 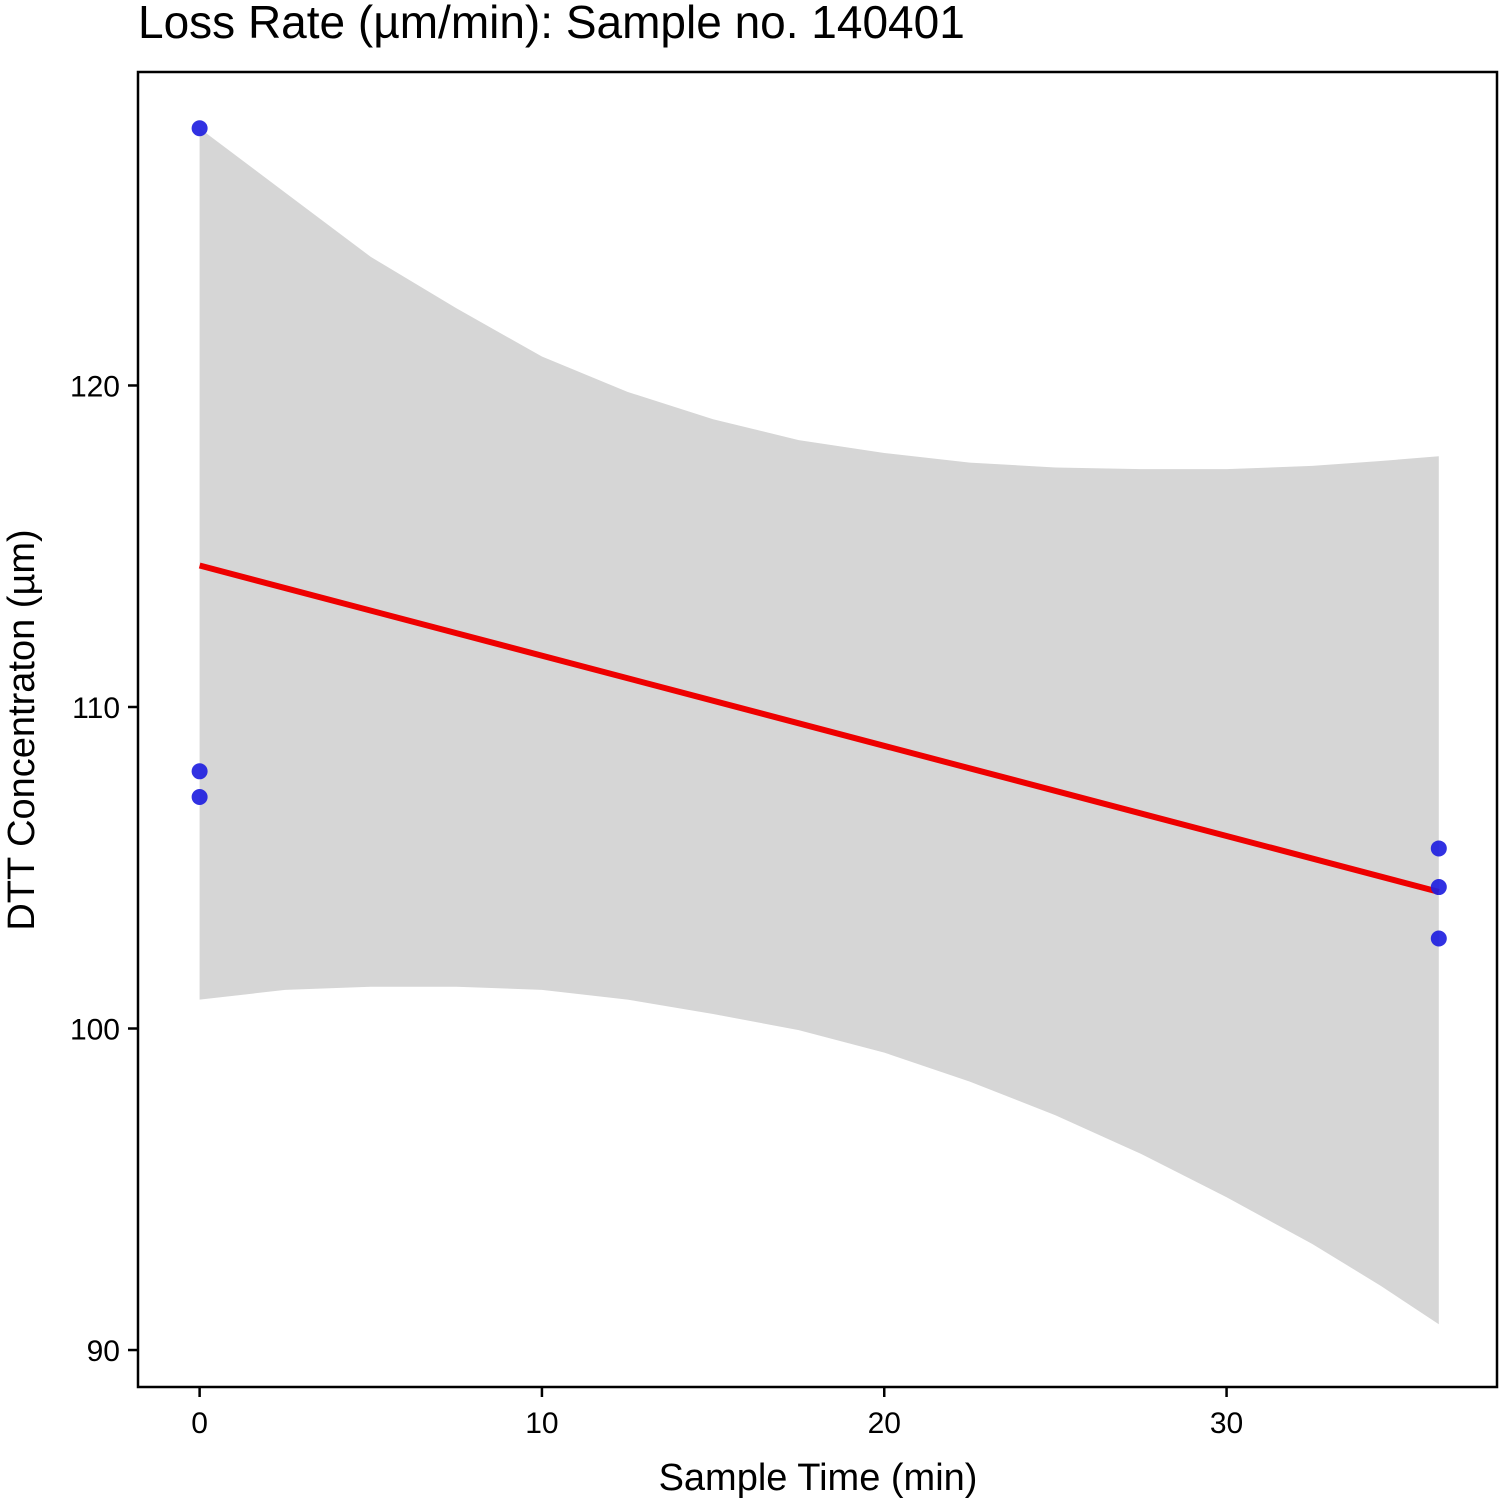 What do you see at coordinates (95, 1030) in the screenshot?
I see `y-tick-label-100: 100` at bounding box center [95, 1030].